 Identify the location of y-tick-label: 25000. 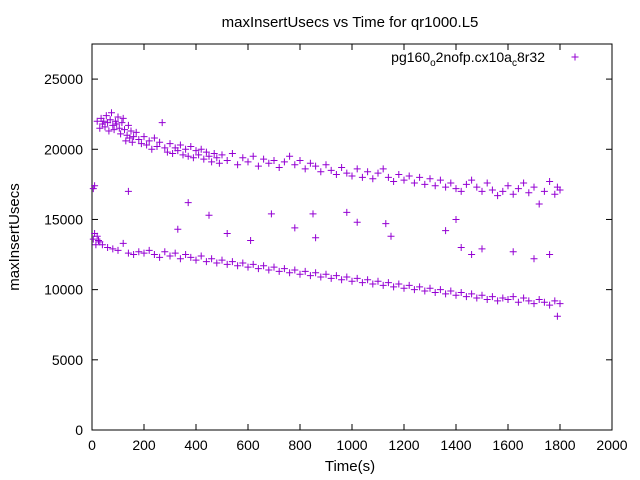
(63, 79).